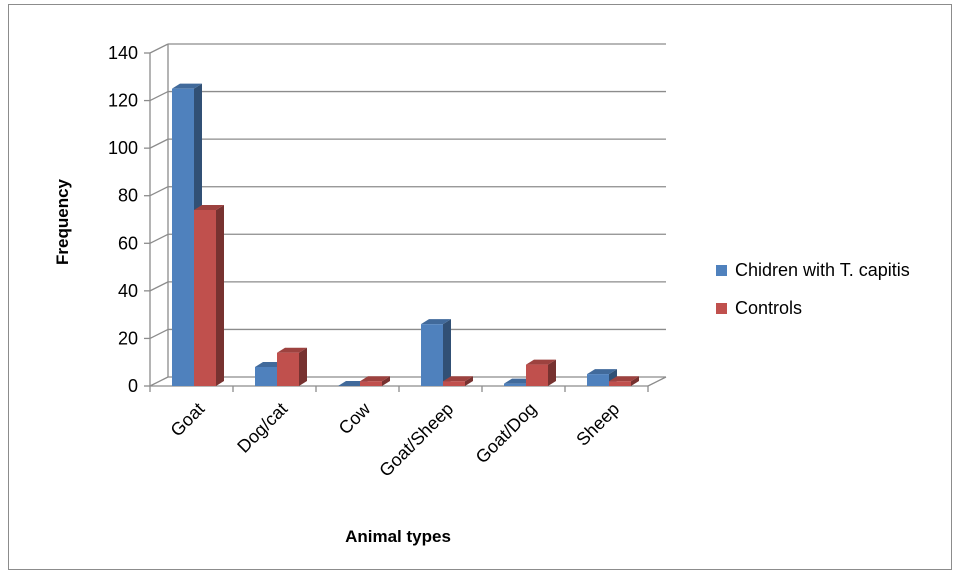 Image resolution: width=955 pixels, height=572 pixels. I want to click on y-tick-label: 80, so click(128, 196).